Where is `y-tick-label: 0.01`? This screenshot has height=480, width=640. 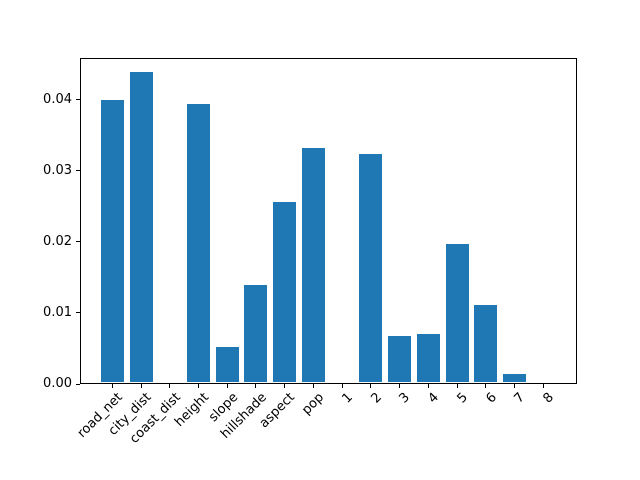
y-tick-label: 0.01 is located at coordinates (57, 312).